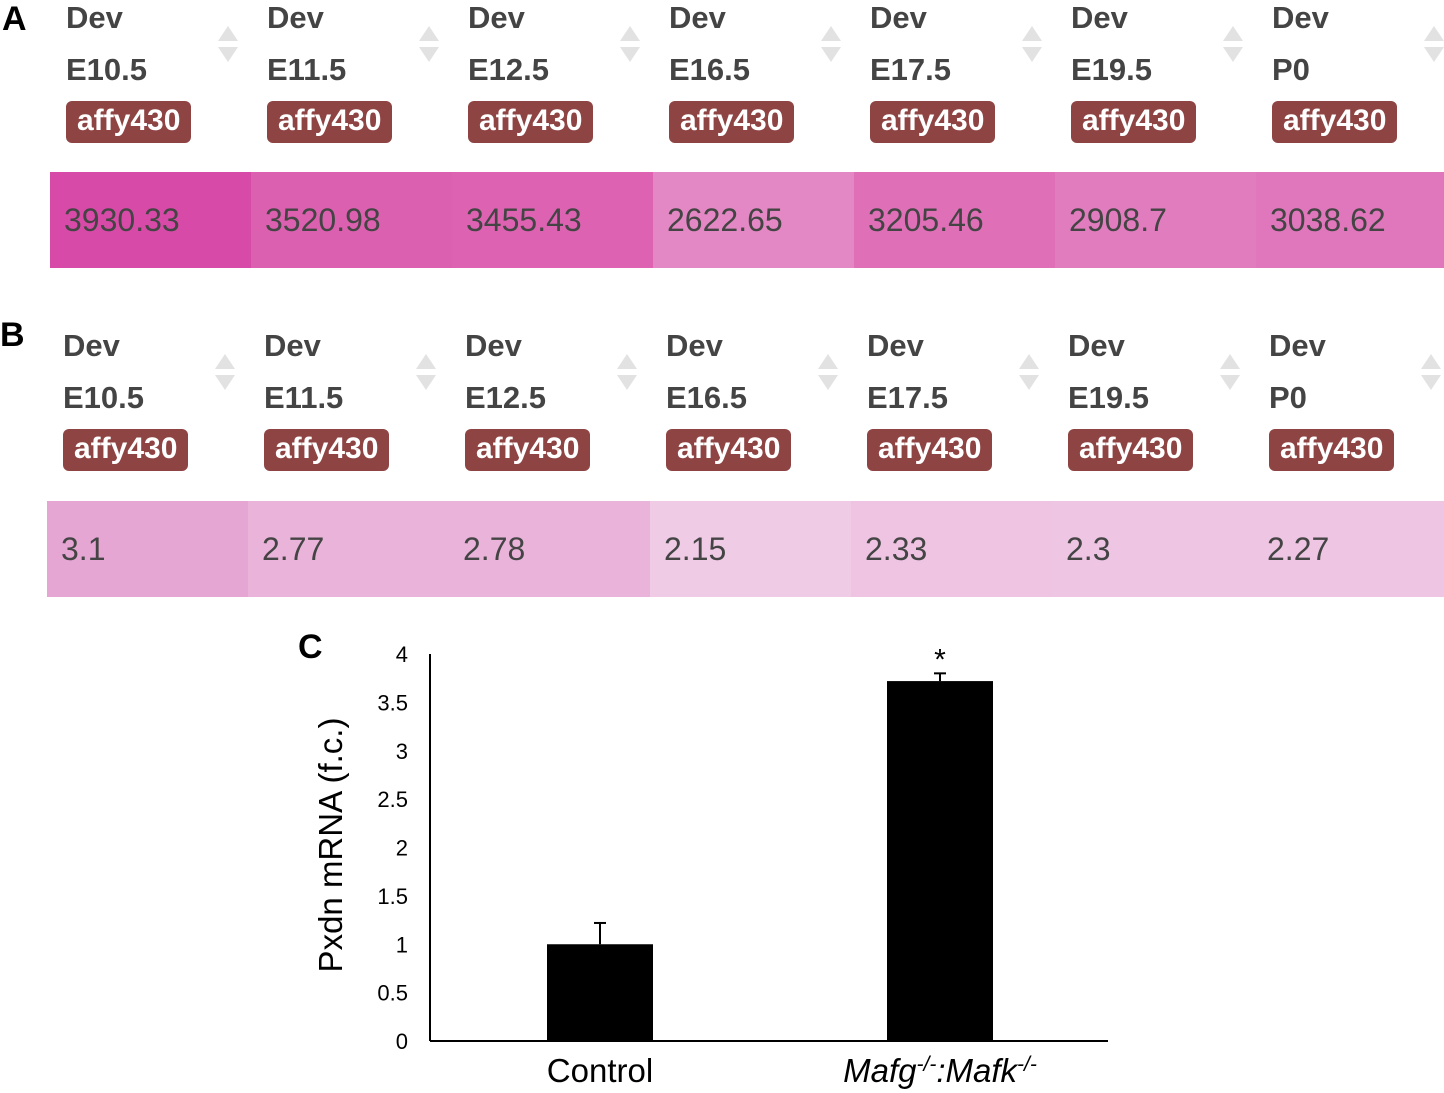  Describe the element at coordinates (940, 659) in the screenshot. I see `significance-star: *` at that location.